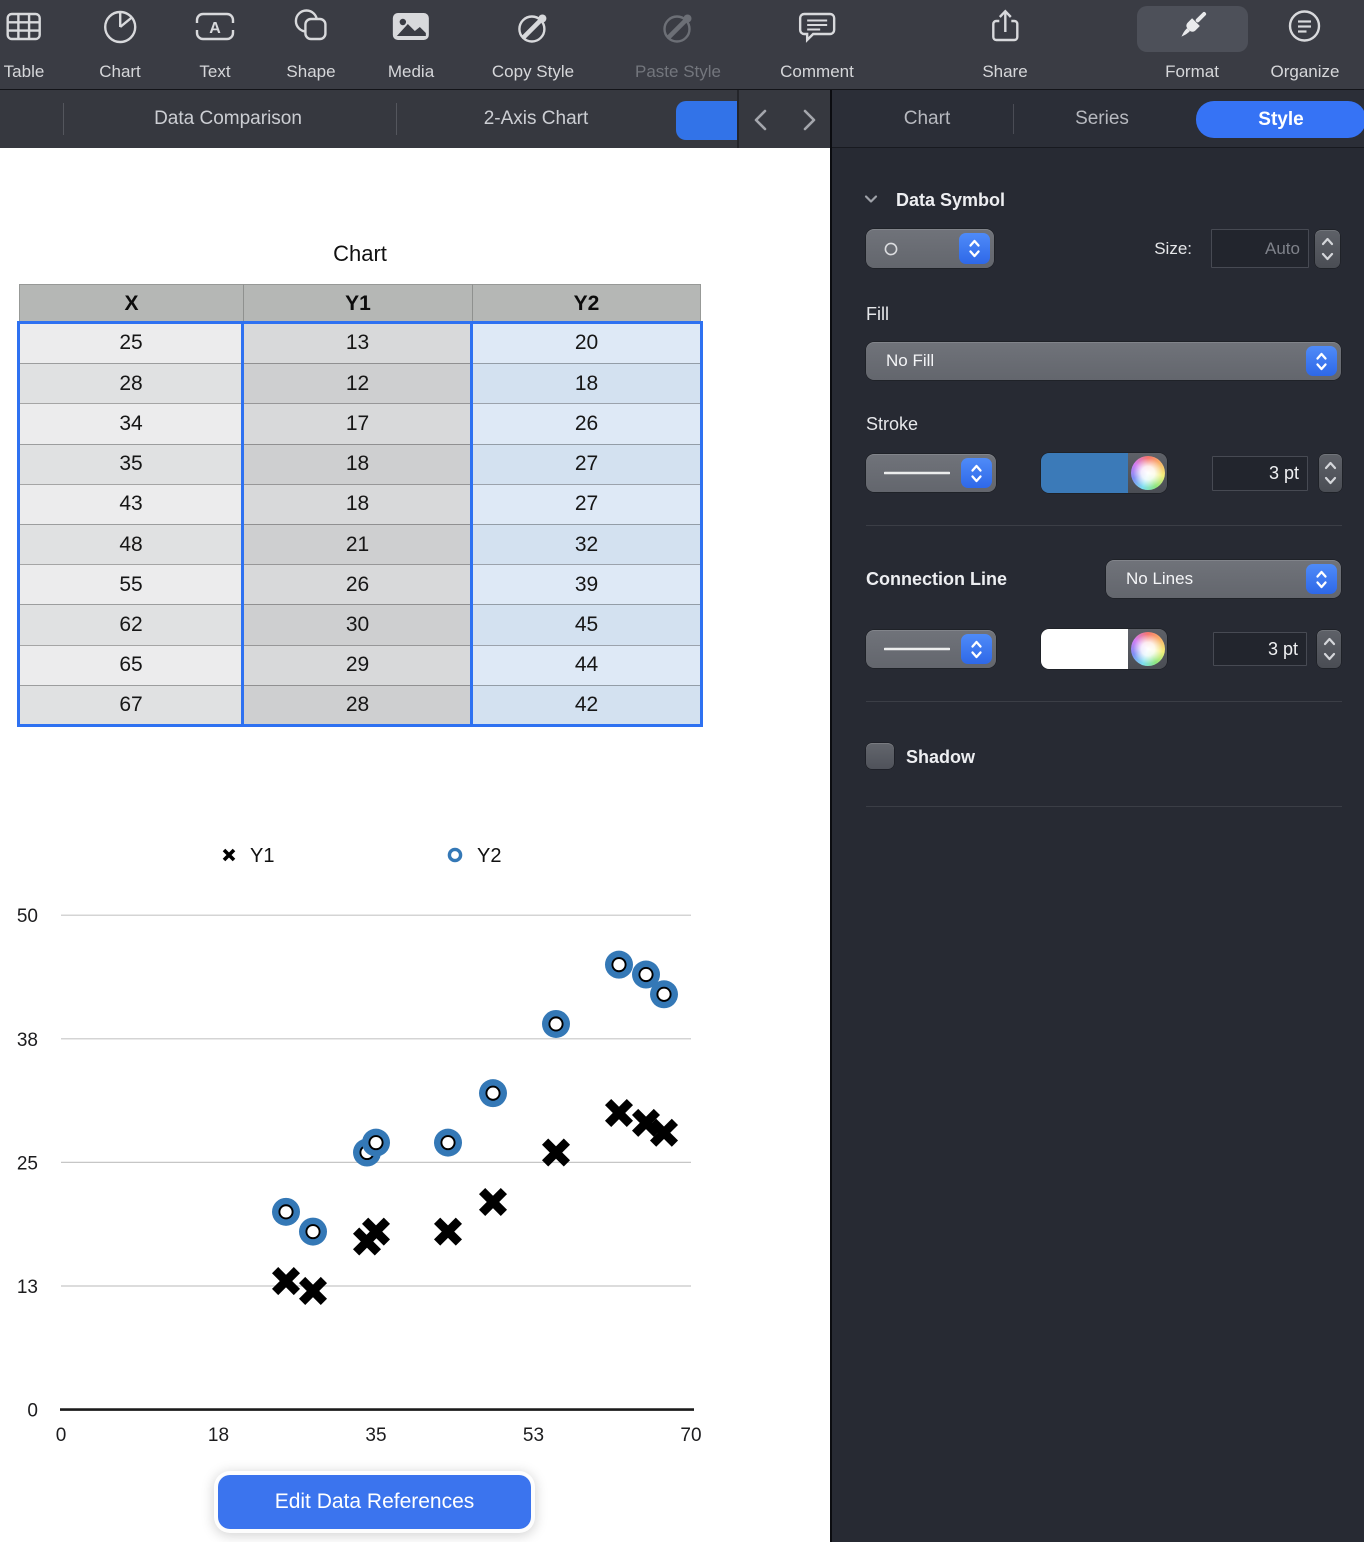  I want to click on panel-tab-chart: Chart, so click(927, 118).